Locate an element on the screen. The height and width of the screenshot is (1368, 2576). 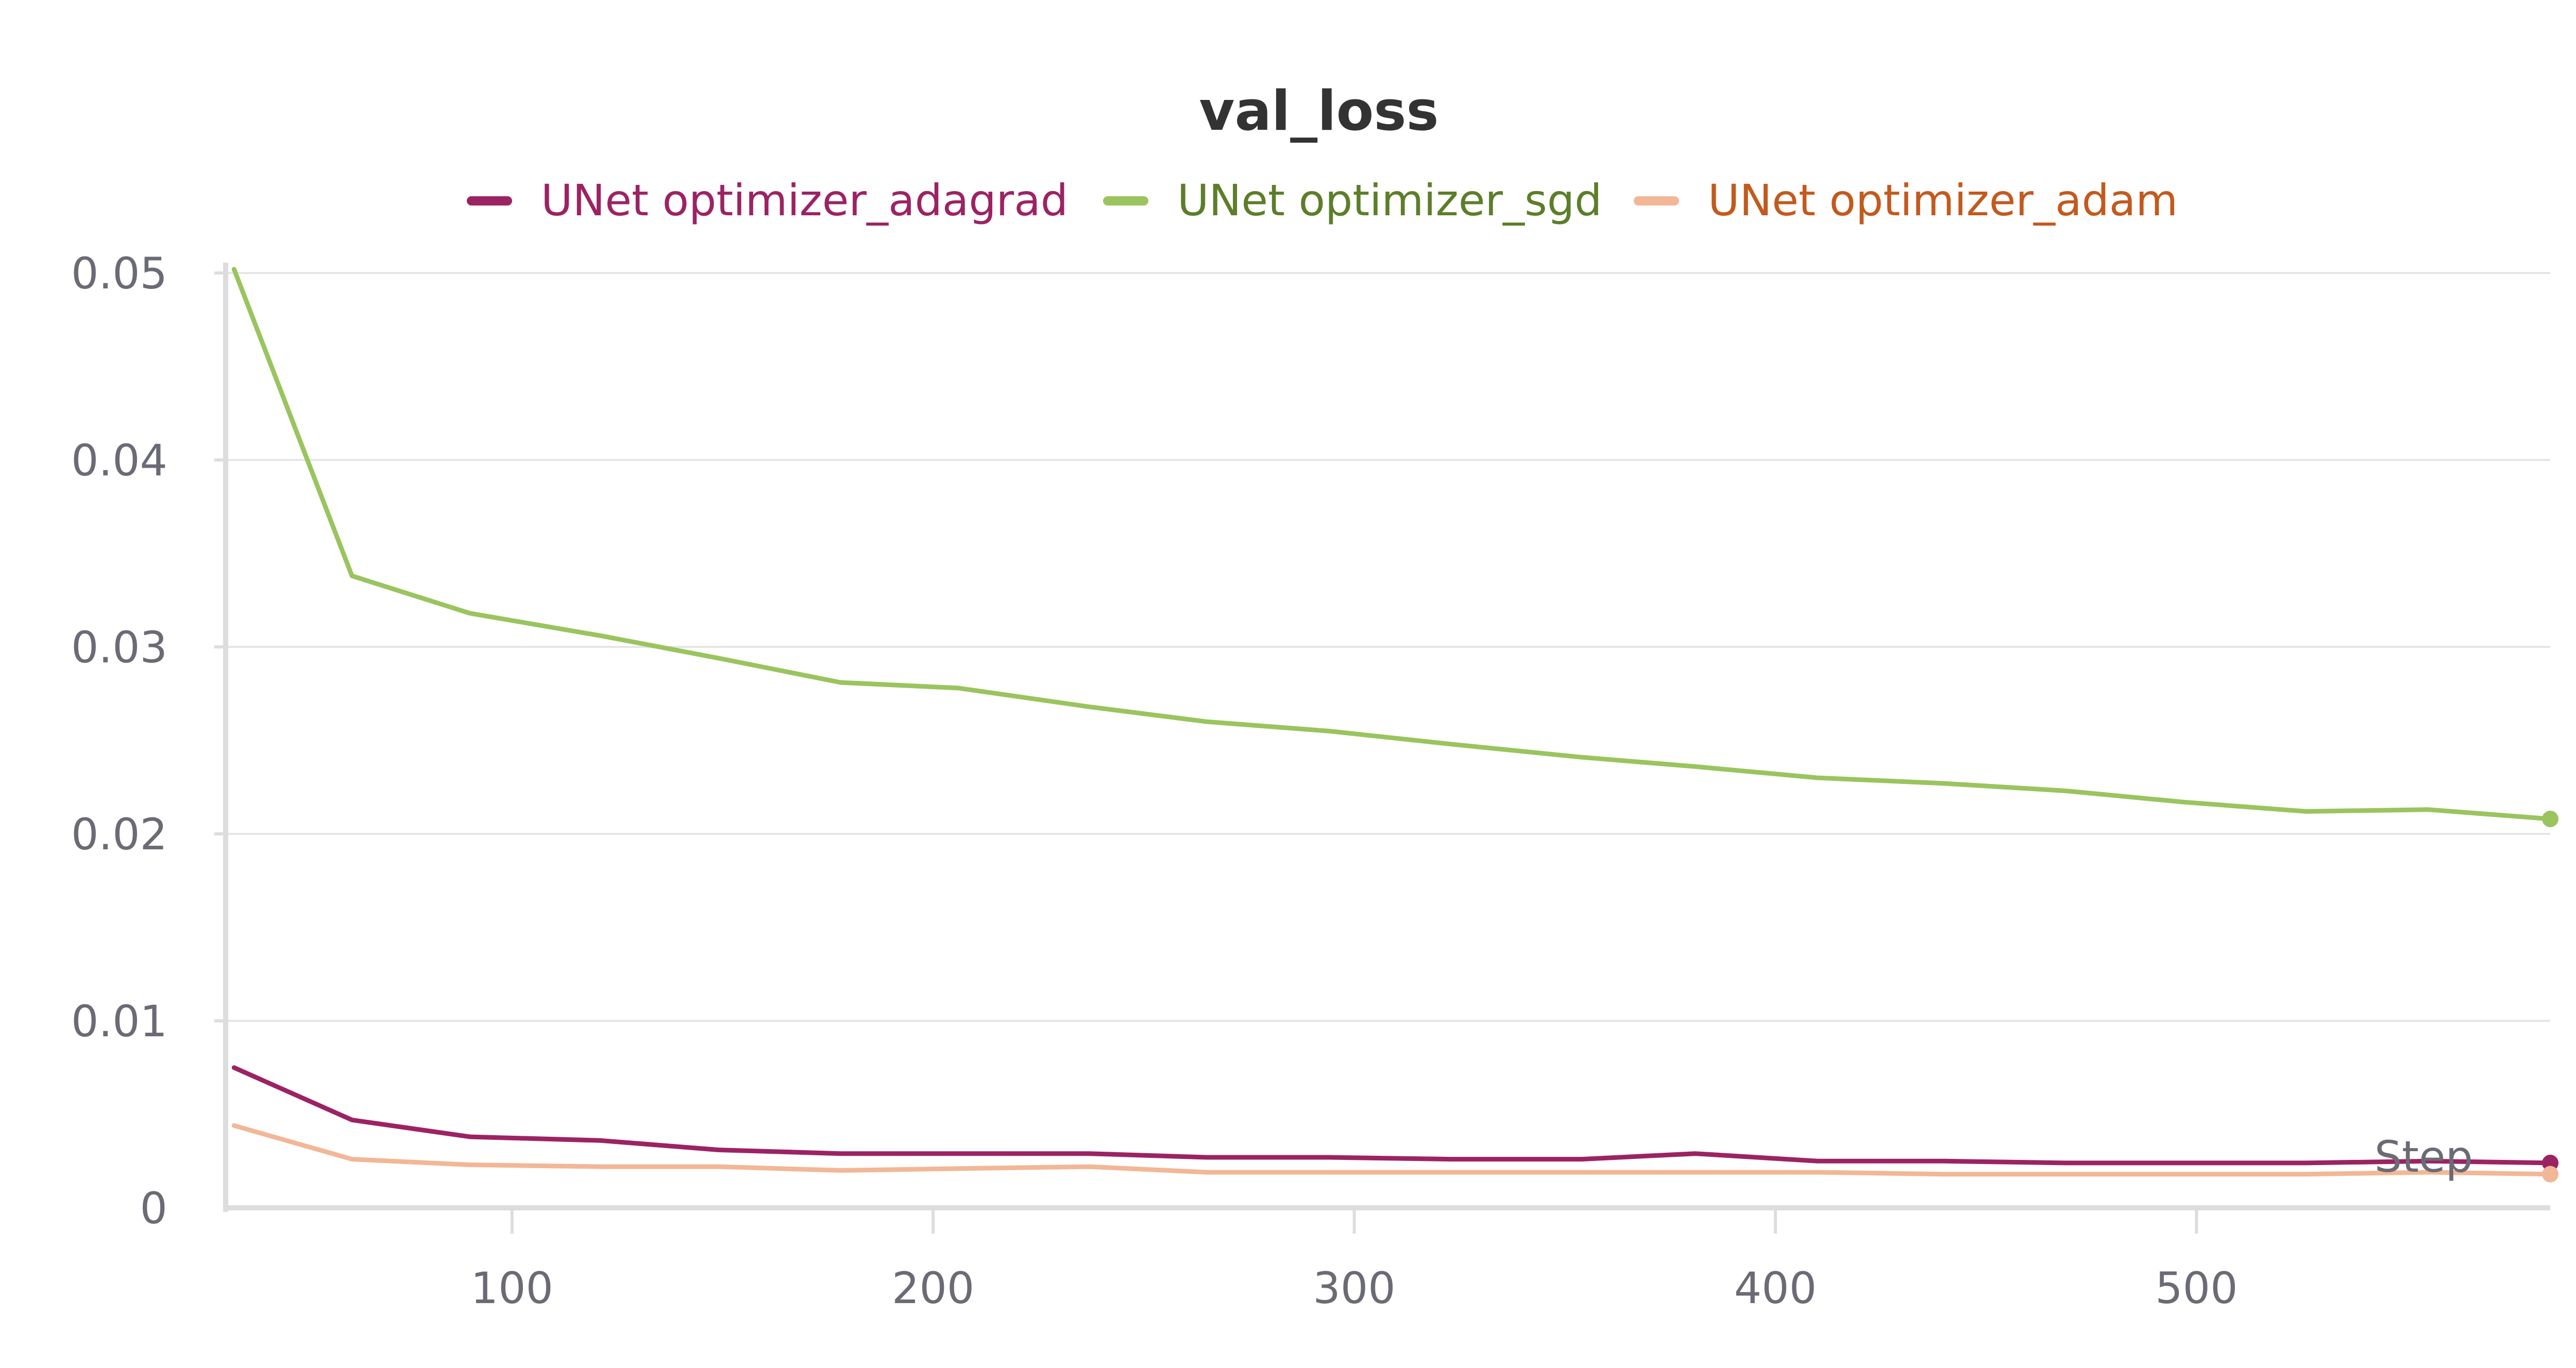
y-tick-label: 0.01 is located at coordinates (119, 1021).